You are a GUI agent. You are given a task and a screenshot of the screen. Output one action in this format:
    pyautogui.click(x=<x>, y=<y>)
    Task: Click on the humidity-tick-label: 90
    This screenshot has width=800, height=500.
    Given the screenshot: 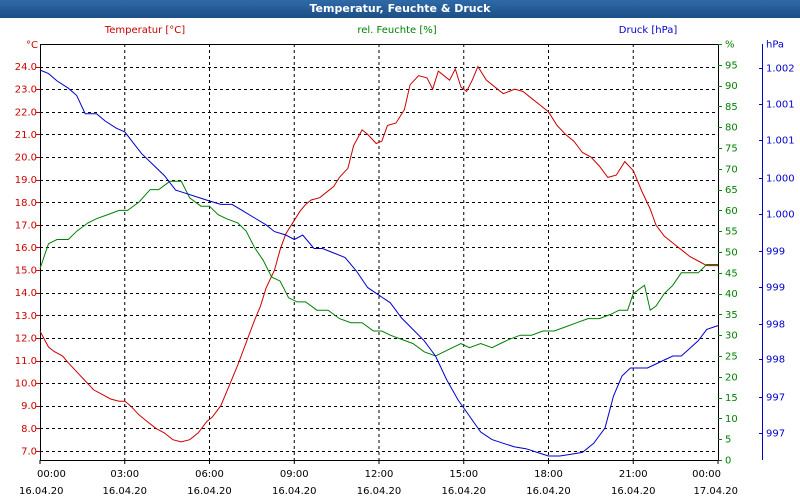 What is the action you would take?
    pyautogui.click(x=731, y=86)
    